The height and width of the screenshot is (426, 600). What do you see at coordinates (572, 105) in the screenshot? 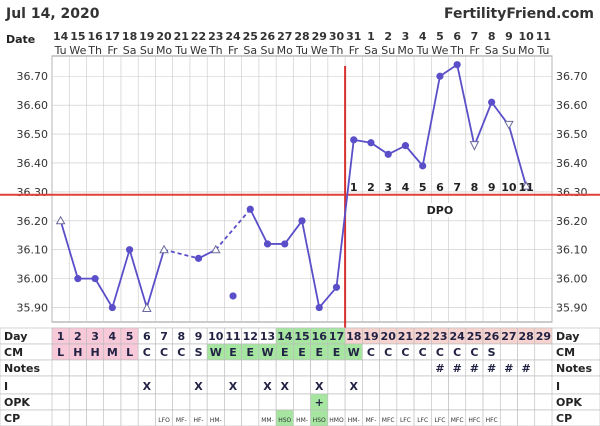
I see `y-tick-right: 36.60` at bounding box center [572, 105].